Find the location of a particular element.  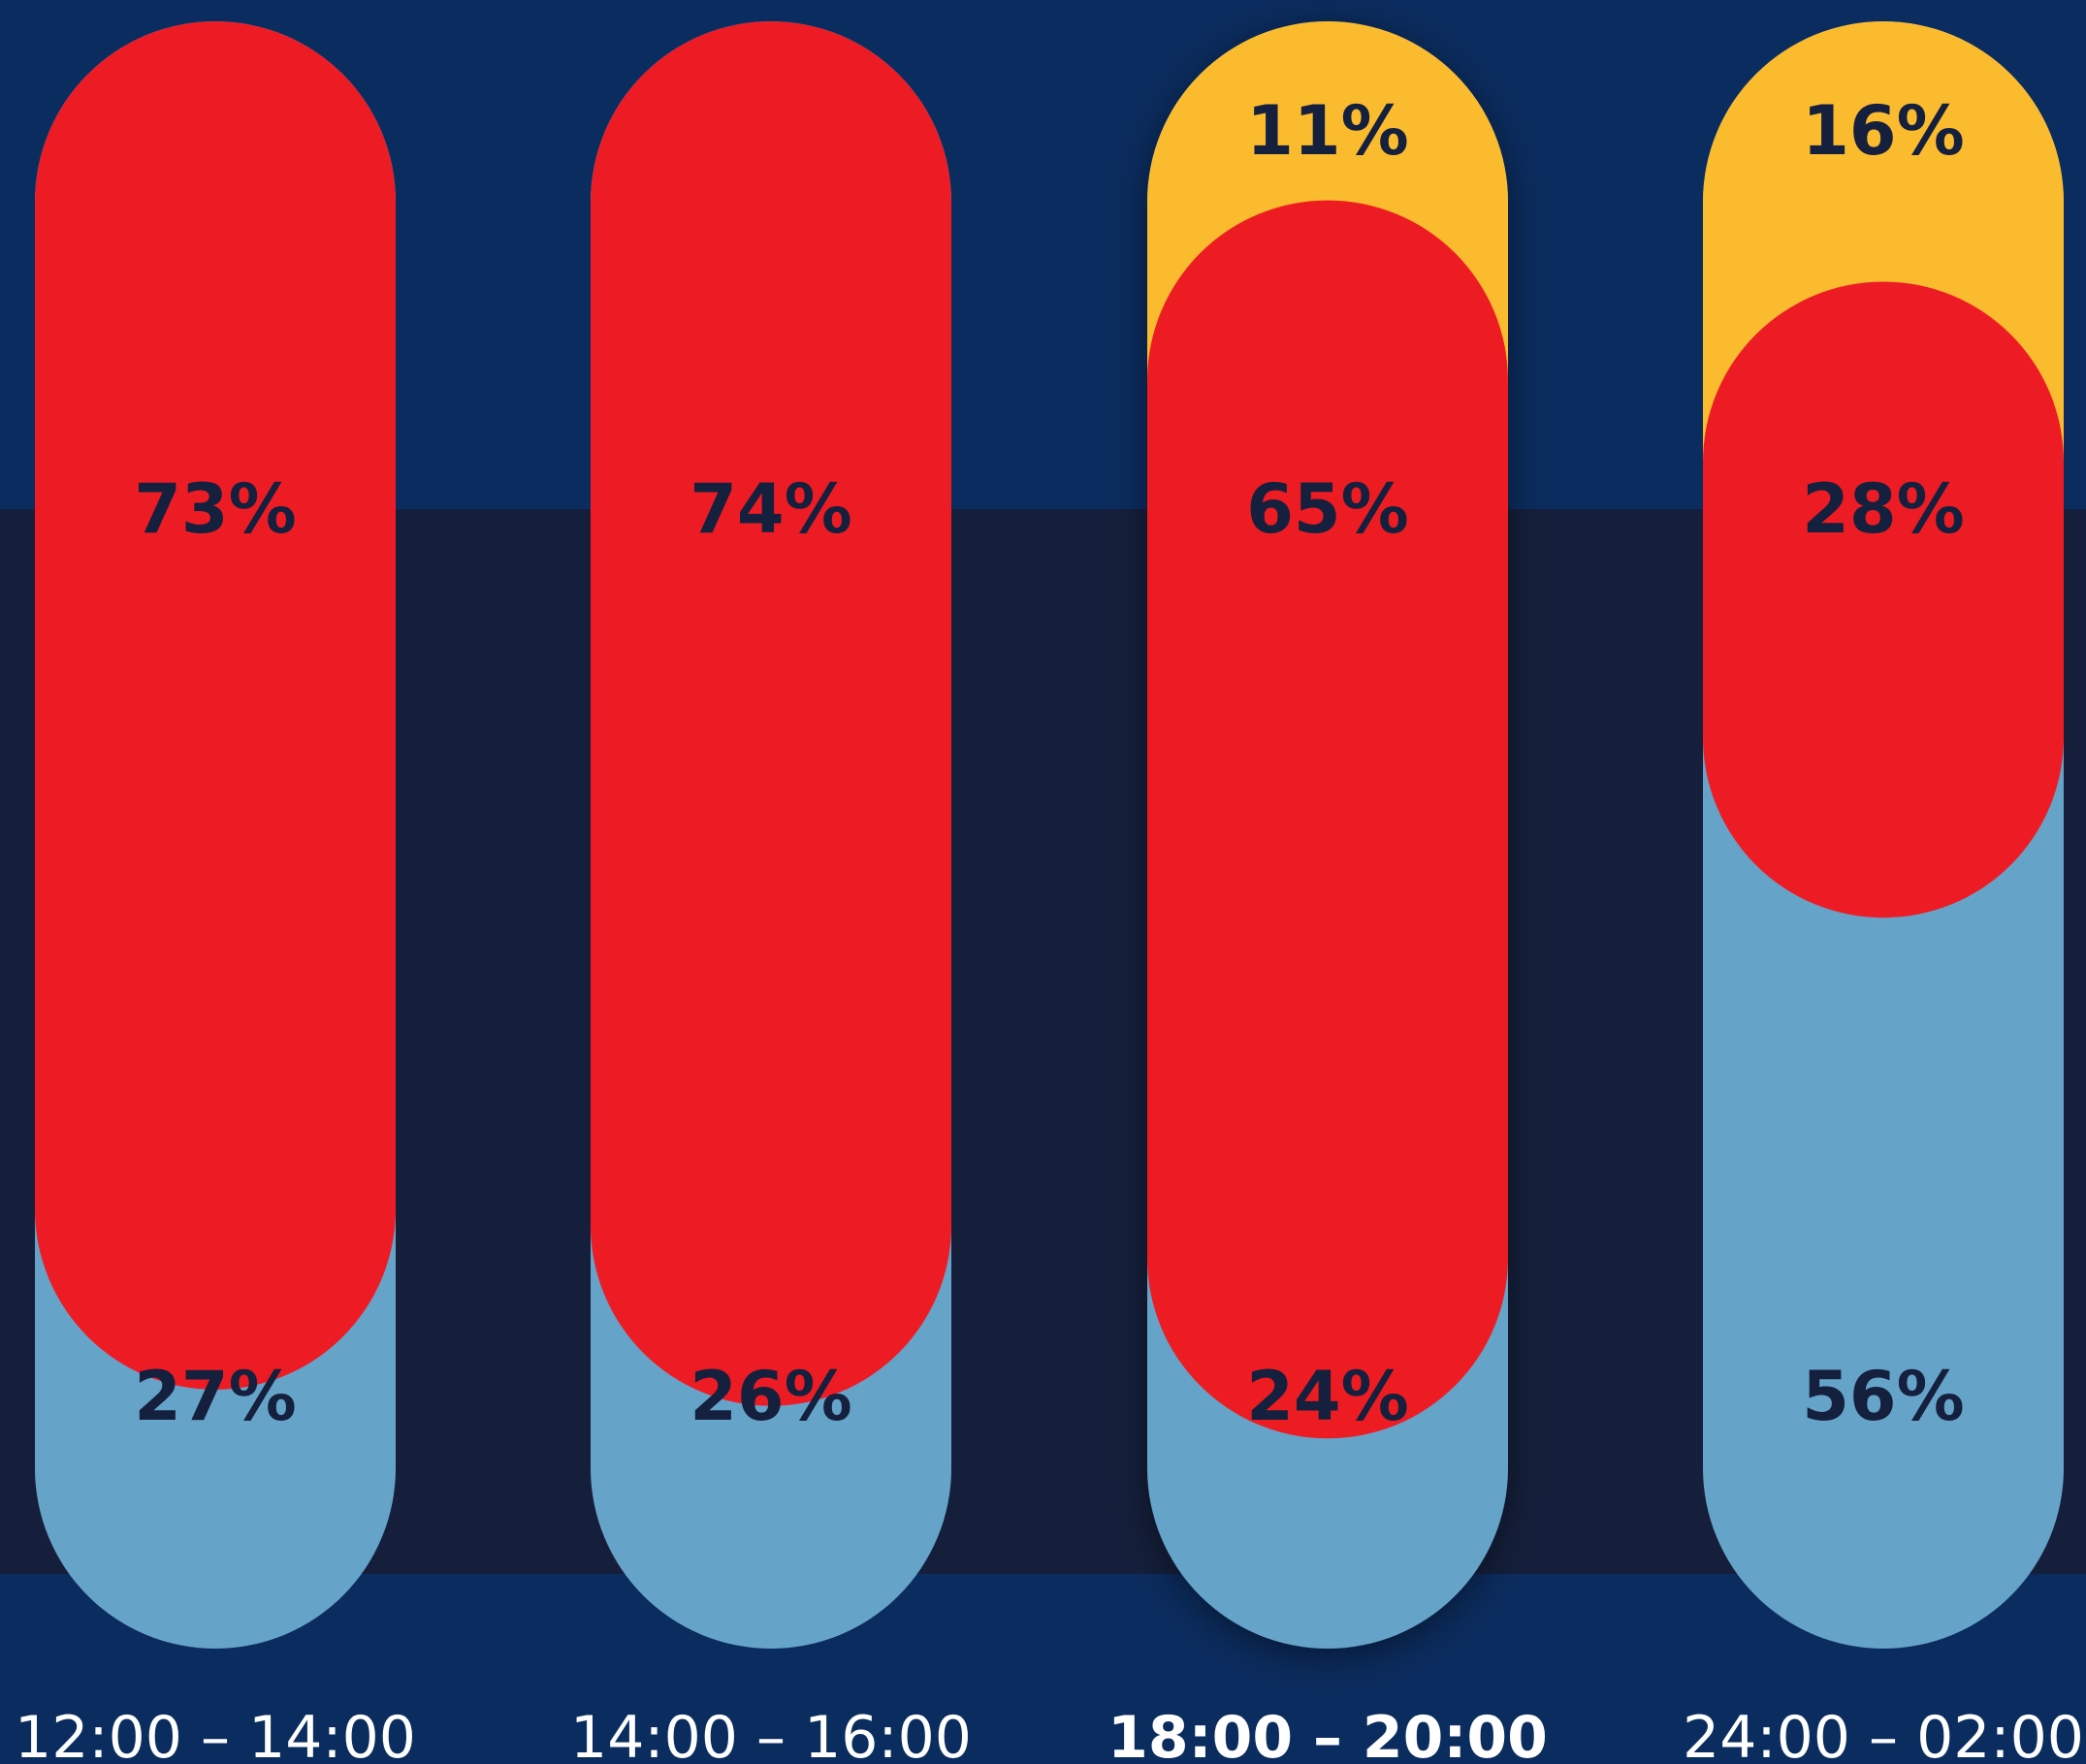

bar-value-label: 56% is located at coordinates (1883, 1397).